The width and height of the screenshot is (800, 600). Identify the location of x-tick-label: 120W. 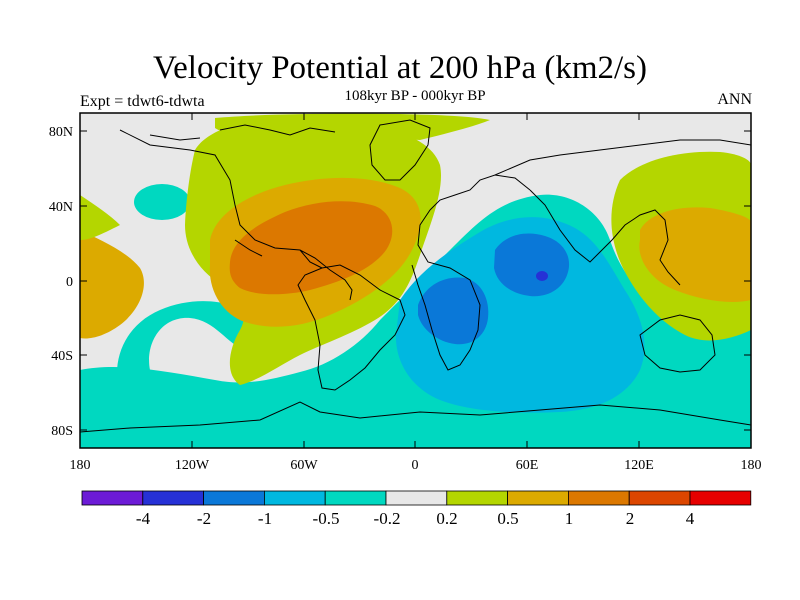
(192, 465).